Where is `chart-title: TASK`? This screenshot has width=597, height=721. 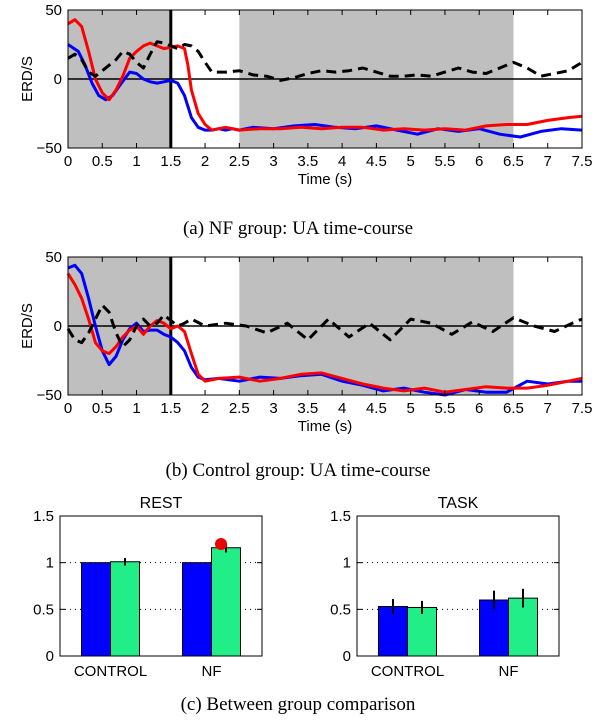 chart-title: TASK is located at coordinates (458, 503).